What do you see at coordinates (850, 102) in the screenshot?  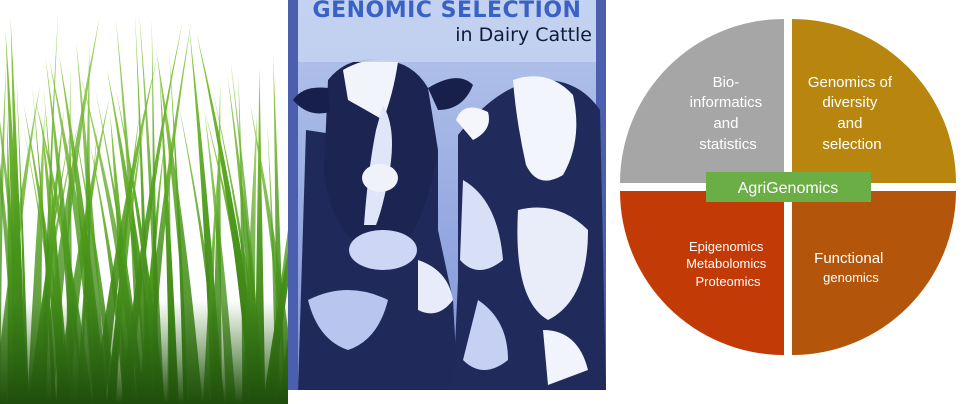 I see `label-diversity: diversity` at bounding box center [850, 102].